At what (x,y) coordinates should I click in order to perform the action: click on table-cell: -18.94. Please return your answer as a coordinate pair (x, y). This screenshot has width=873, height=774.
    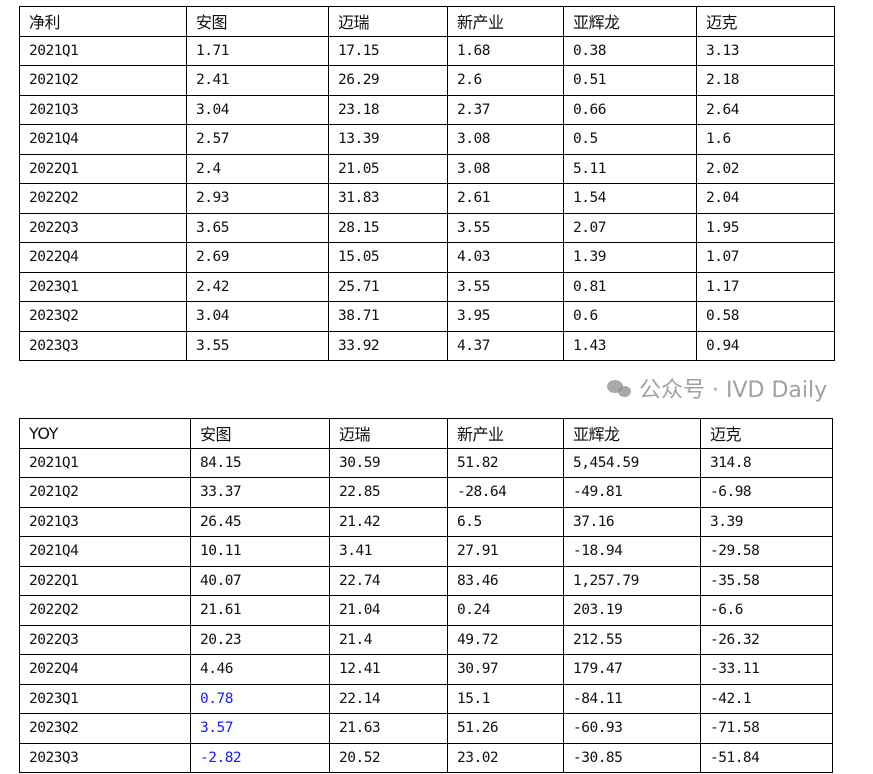
    Looking at the image, I should click on (632, 551).